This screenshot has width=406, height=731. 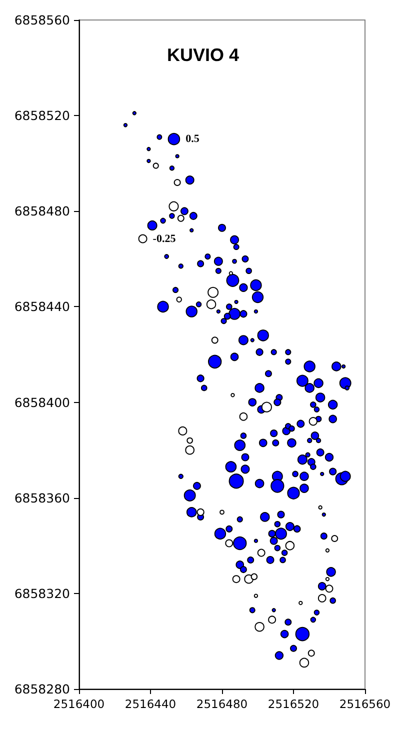 I want to click on y-tick-label: 6858320, so click(x=42, y=593).